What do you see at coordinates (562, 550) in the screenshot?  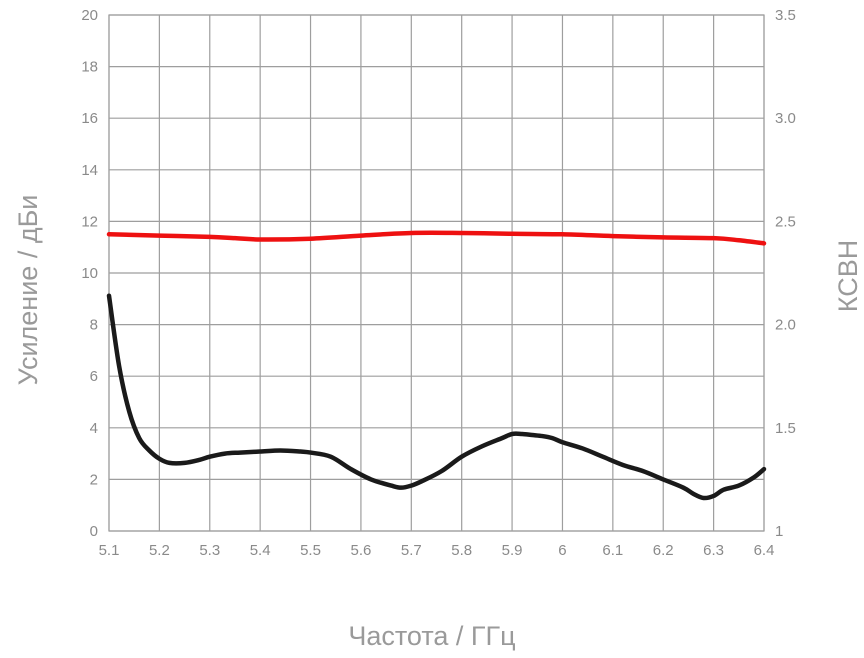 I see `x-tick-label: 6` at bounding box center [562, 550].